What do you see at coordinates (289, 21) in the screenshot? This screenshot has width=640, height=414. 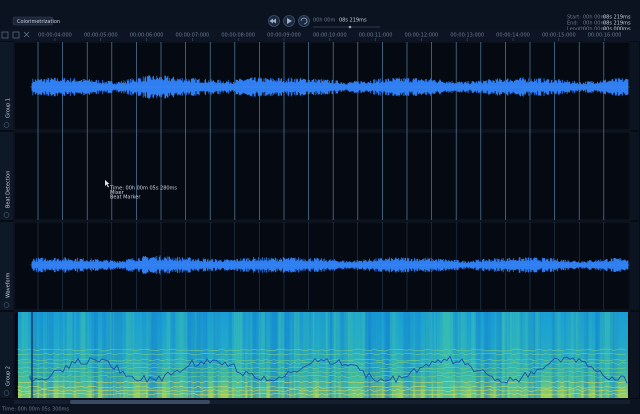 I see `play-icon` at bounding box center [289, 21].